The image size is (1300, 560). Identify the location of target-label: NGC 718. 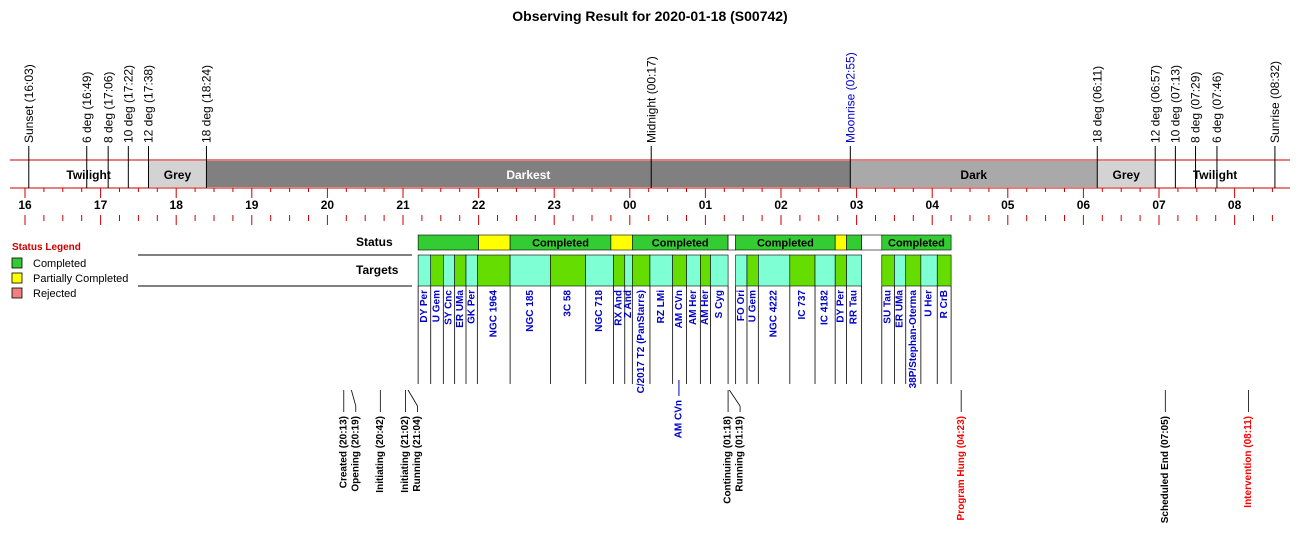
(599, 311).